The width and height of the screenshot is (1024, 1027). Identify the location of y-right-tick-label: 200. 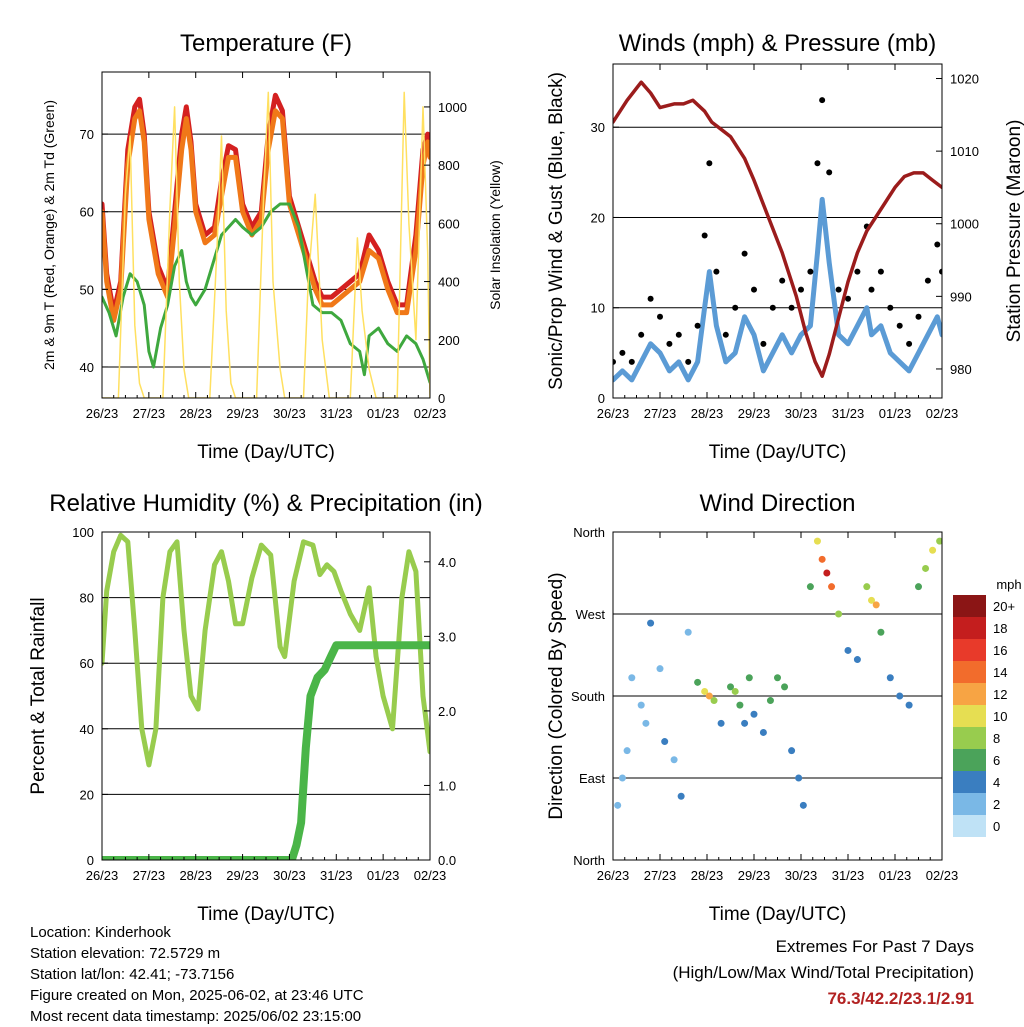
(449, 340).